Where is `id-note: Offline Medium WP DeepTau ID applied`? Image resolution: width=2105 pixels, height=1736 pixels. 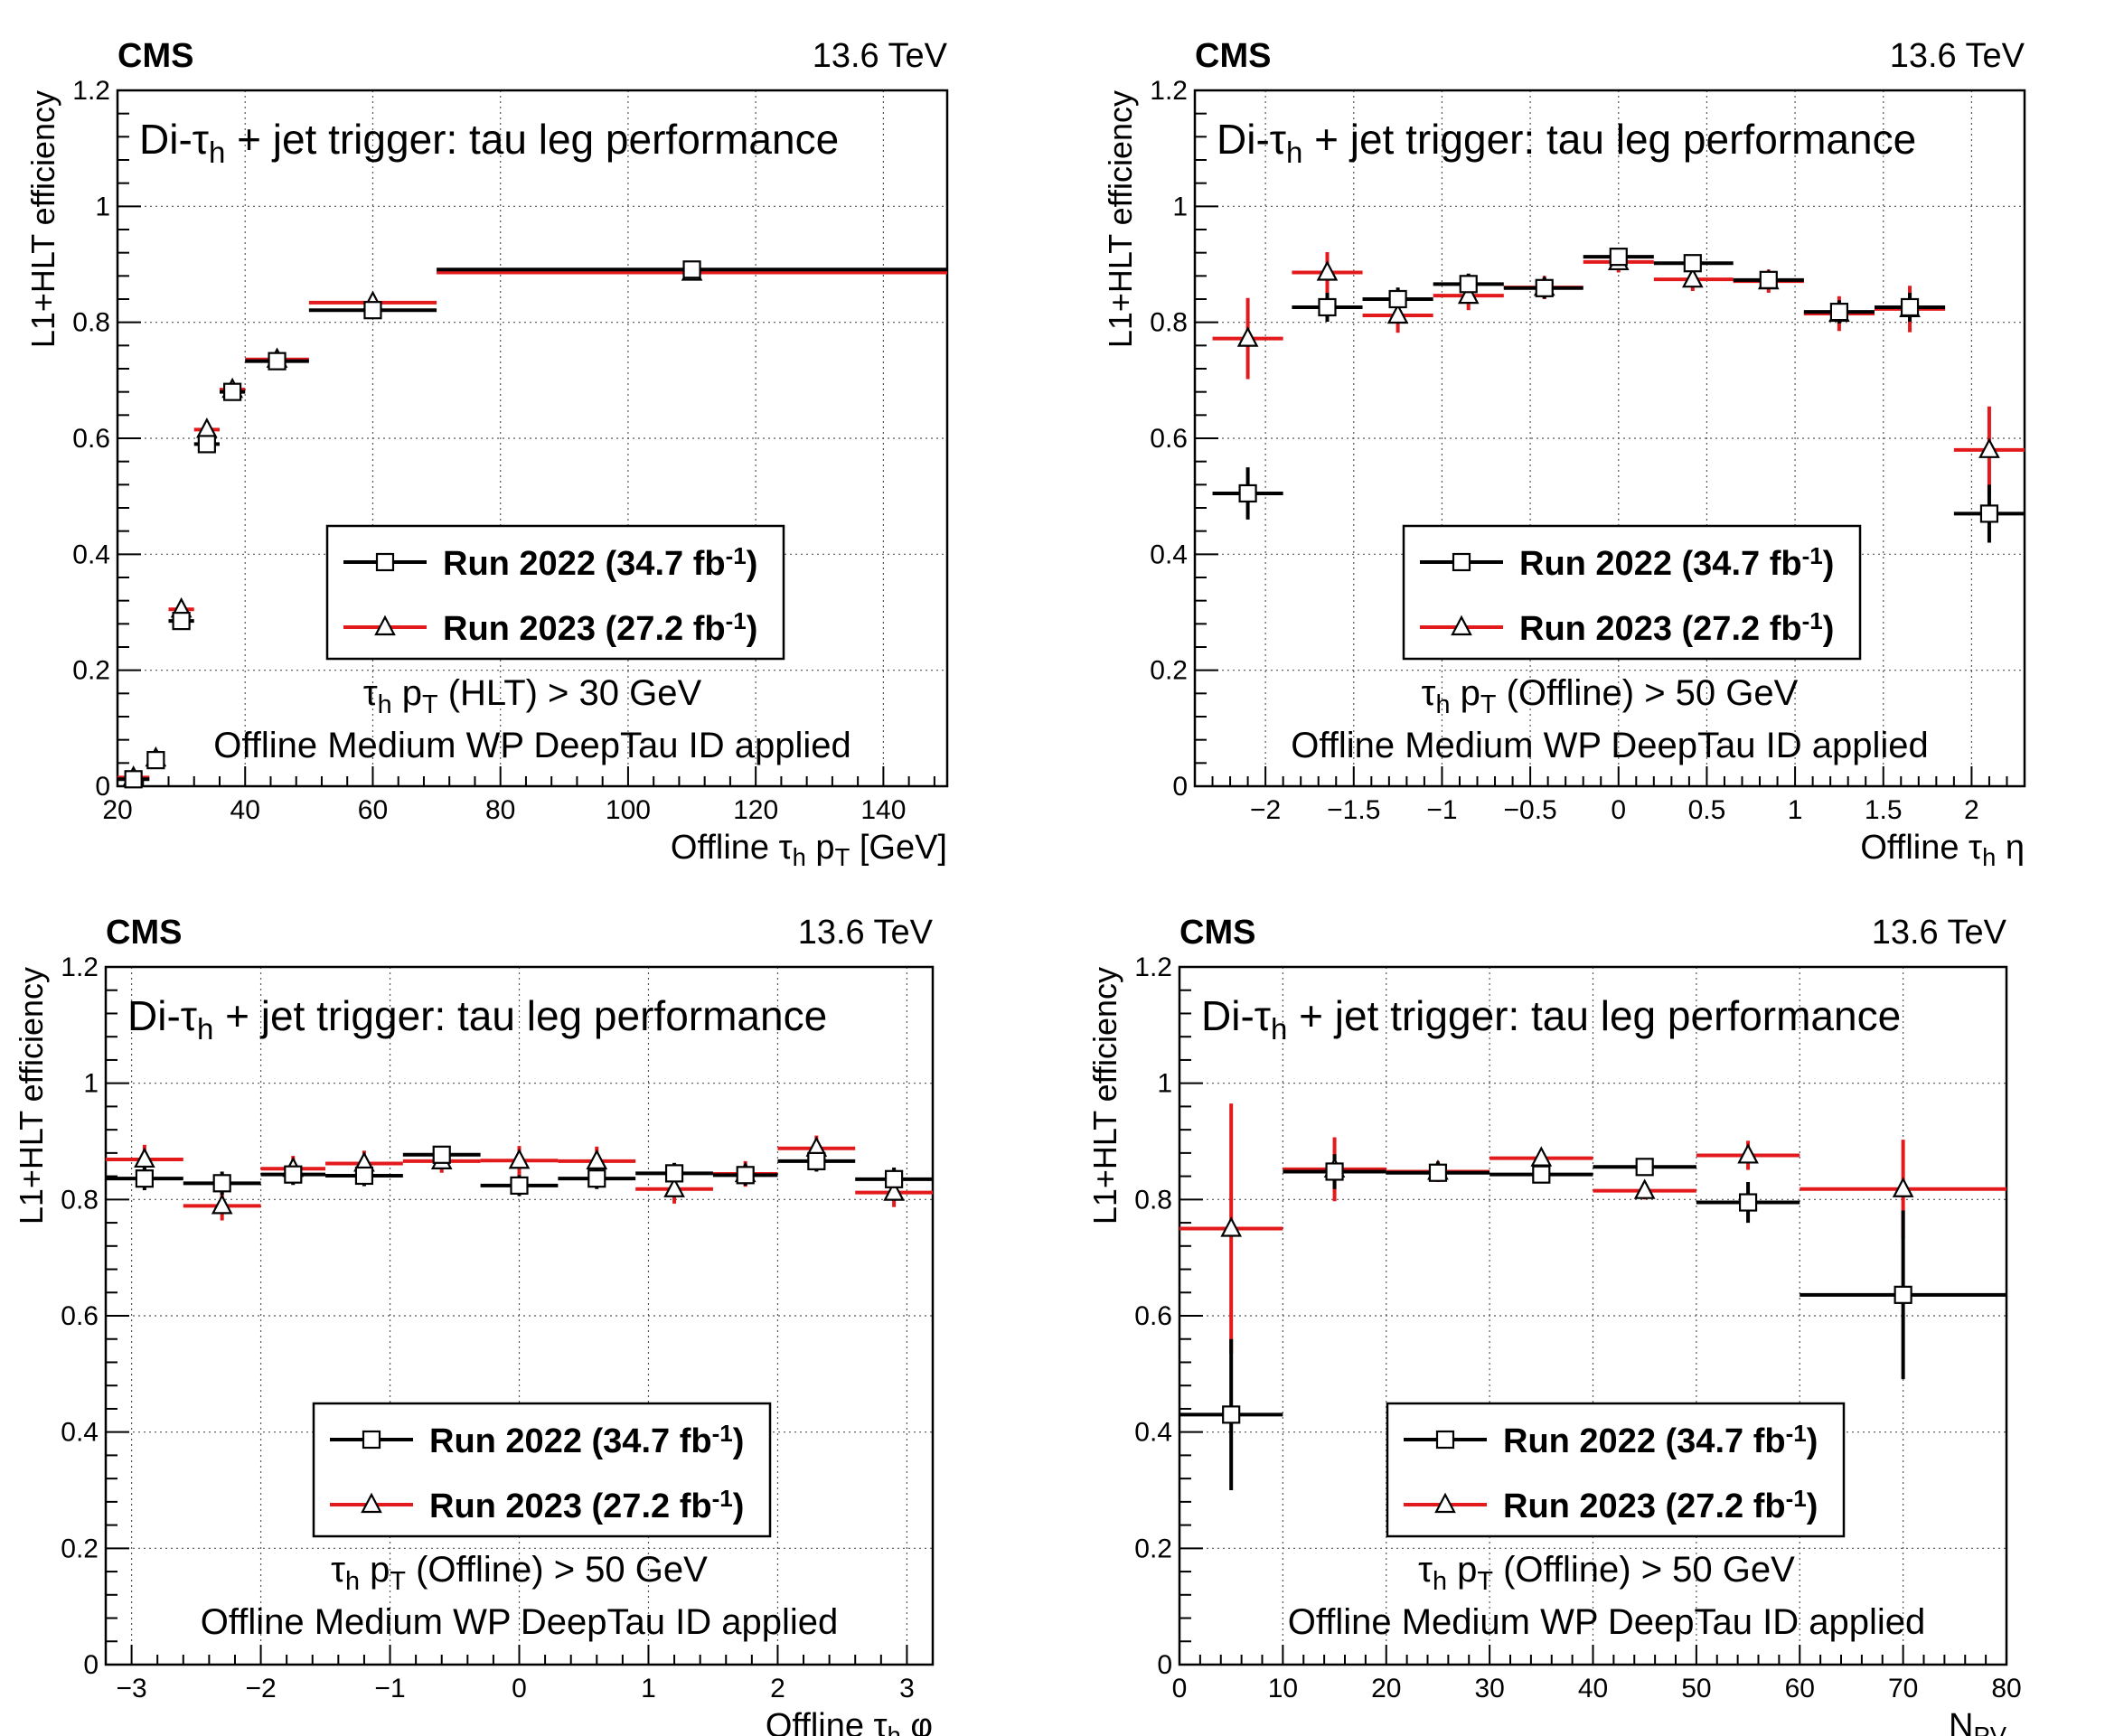
id-note: Offline Medium WP DeepTau ID applied is located at coordinates (532, 746).